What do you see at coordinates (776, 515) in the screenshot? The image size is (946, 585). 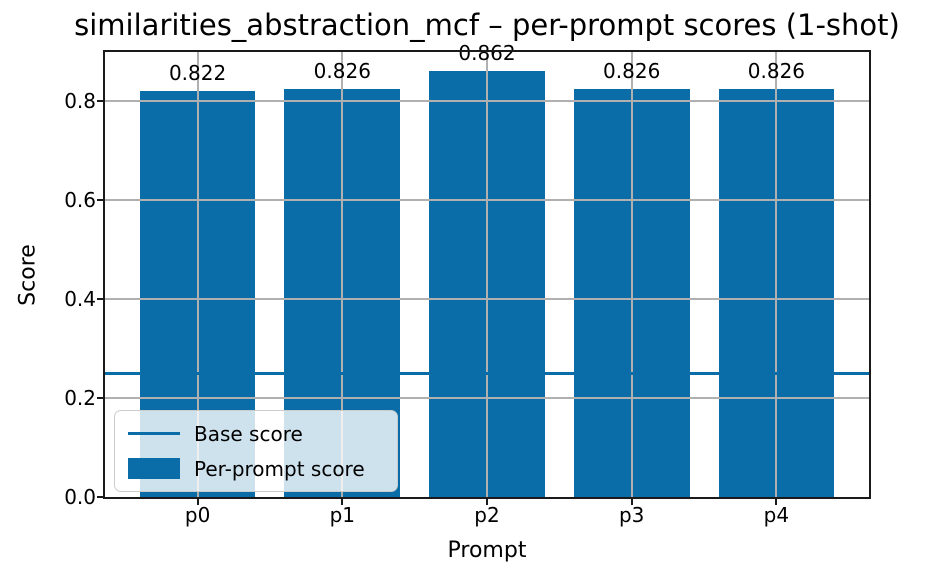 I see `xtick-label-p4: p4` at bounding box center [776, 515].